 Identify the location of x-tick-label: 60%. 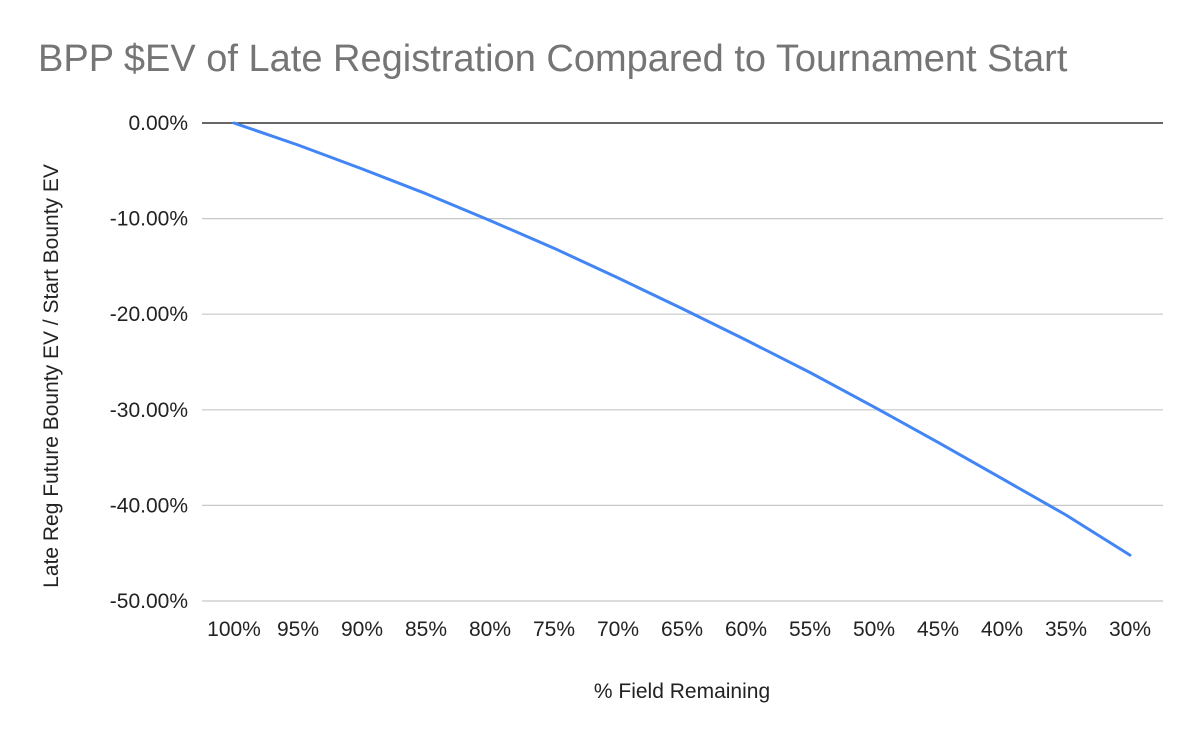
(746, 629).